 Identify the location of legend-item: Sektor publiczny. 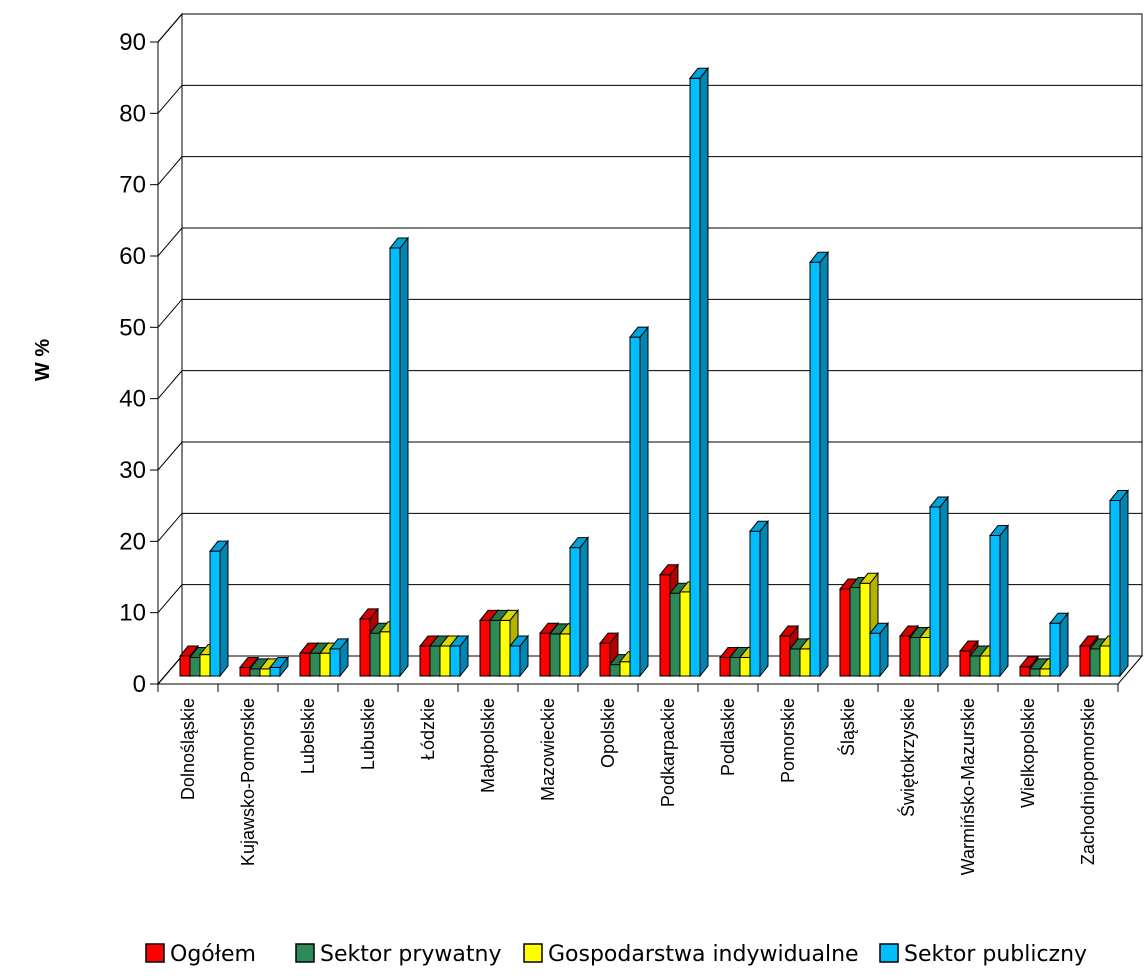
(983, 954).